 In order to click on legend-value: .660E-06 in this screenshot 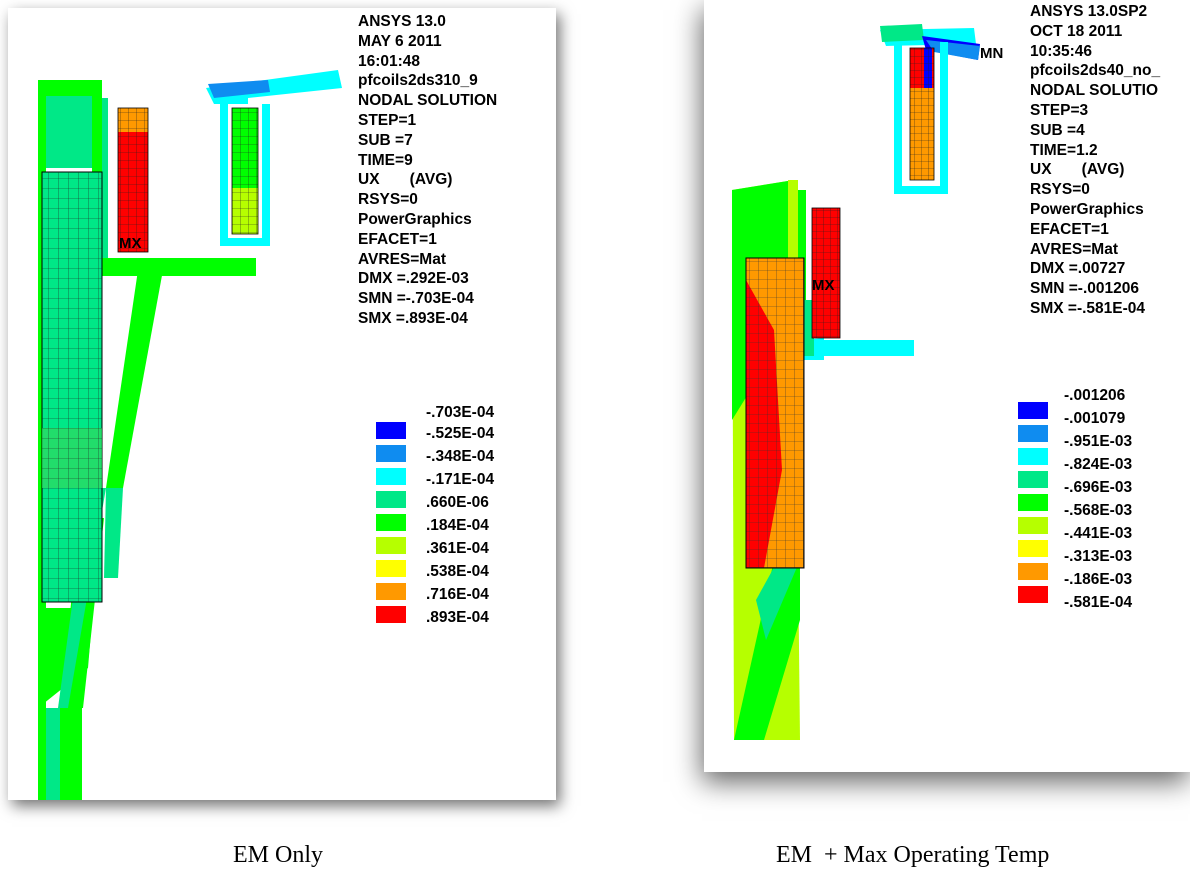, I will do `click(457, 502)`.